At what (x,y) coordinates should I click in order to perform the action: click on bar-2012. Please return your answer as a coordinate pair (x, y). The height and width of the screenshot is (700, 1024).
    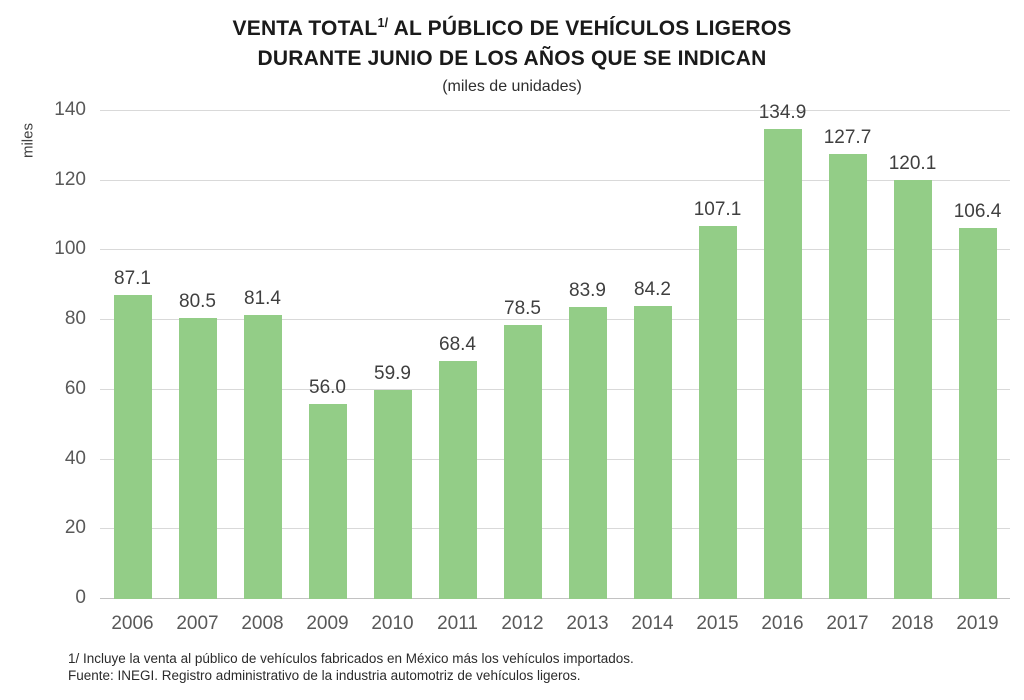
    Looking at the image, I should click on (522, 462).